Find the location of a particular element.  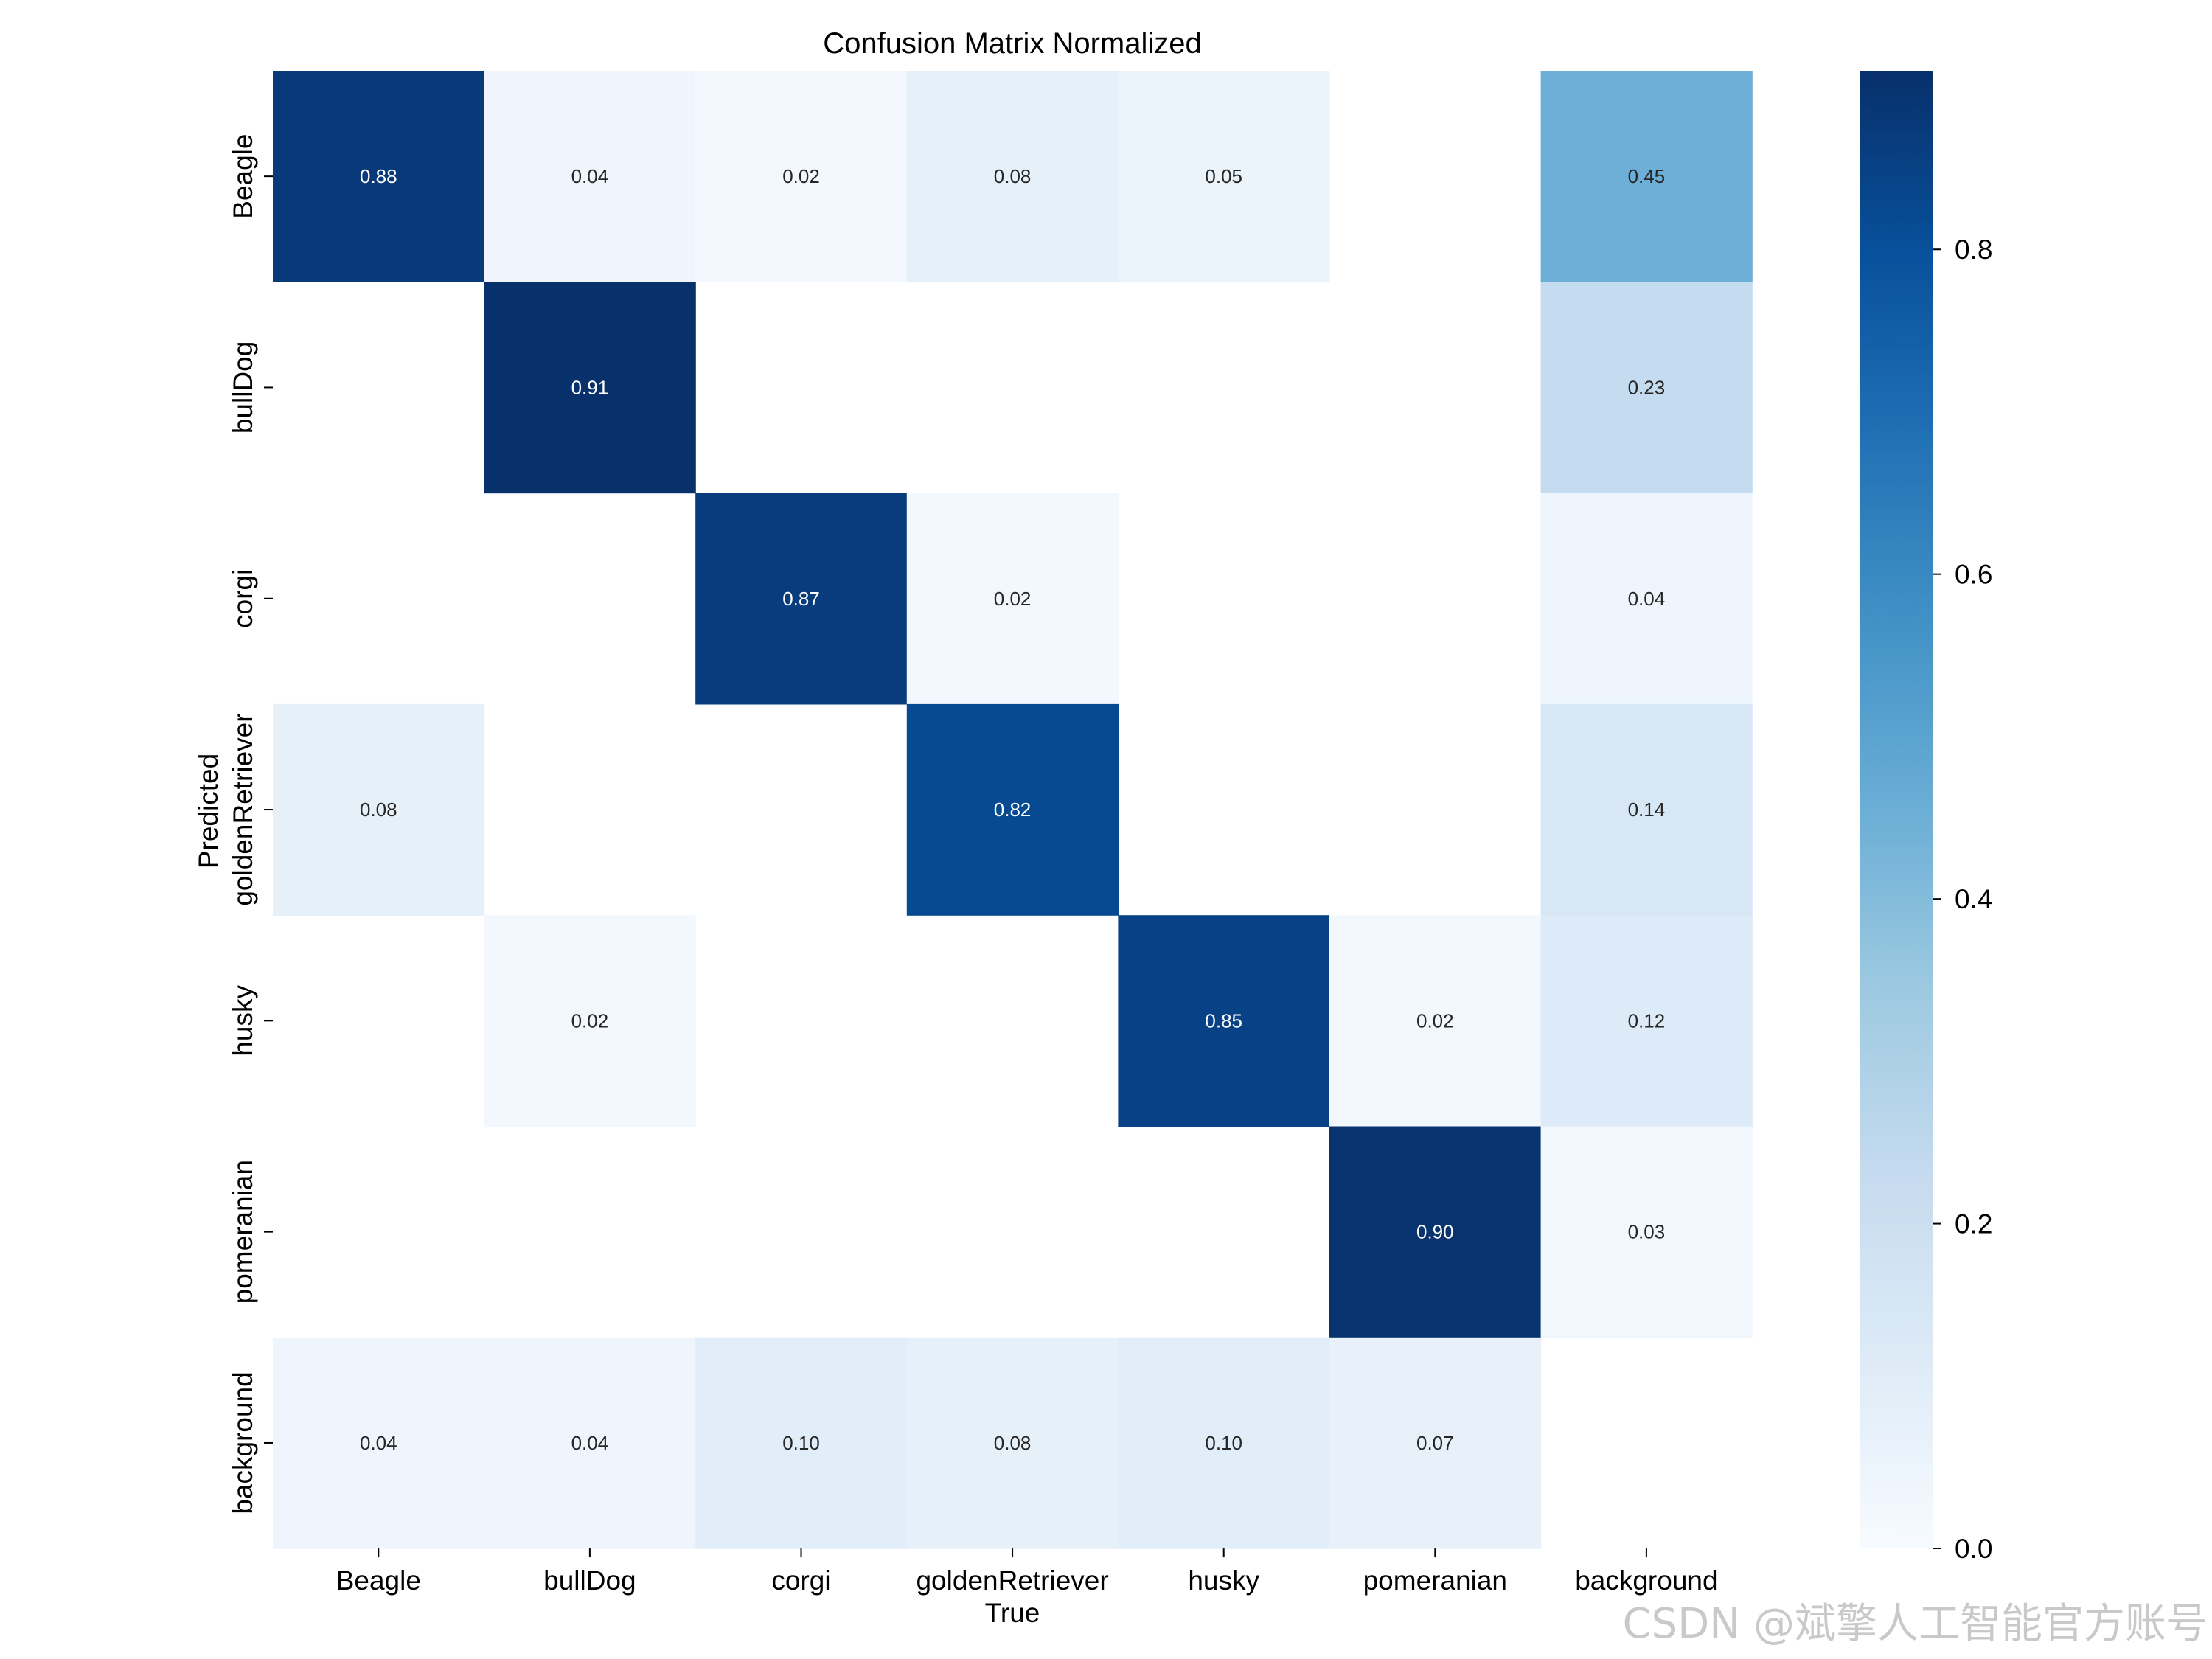

cell-value-label: 0.07 is located at coordinates (1435, 1443).